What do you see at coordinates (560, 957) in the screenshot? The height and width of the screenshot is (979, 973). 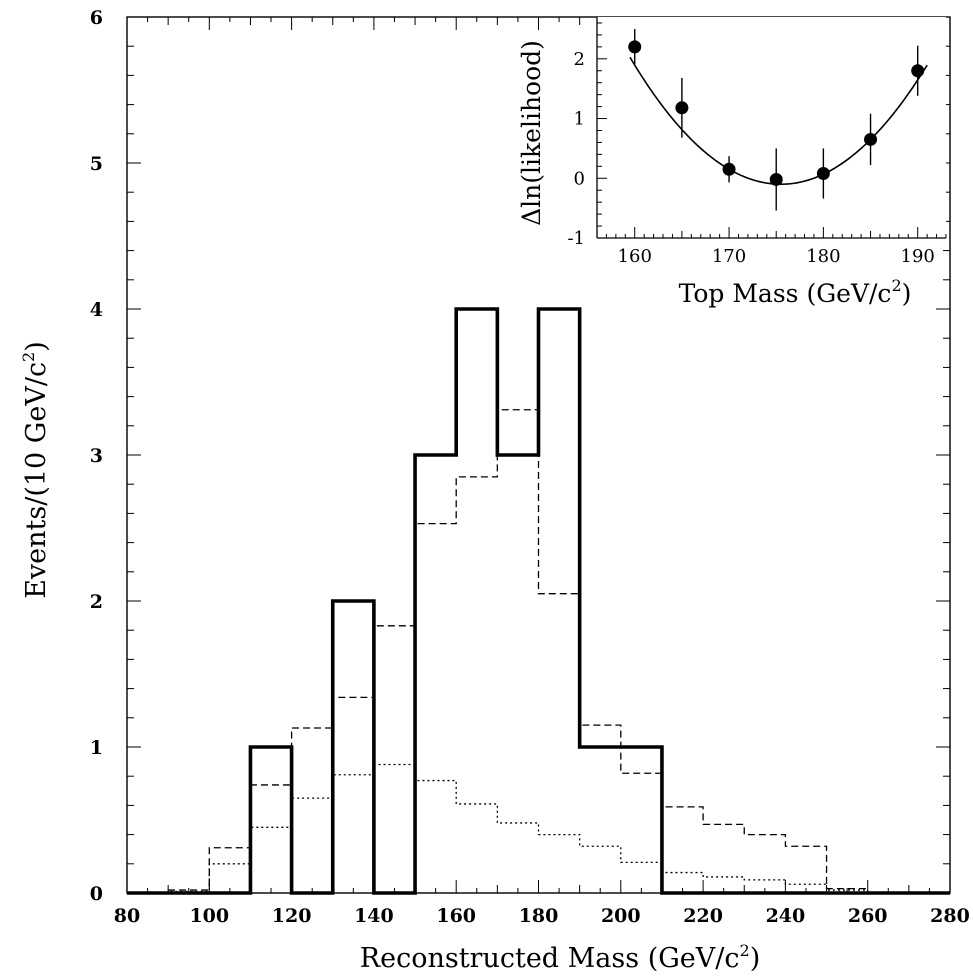 I see `x-axis-title: Reconstructed Mass (GeV/c2)` at bounding box center [560, 957].